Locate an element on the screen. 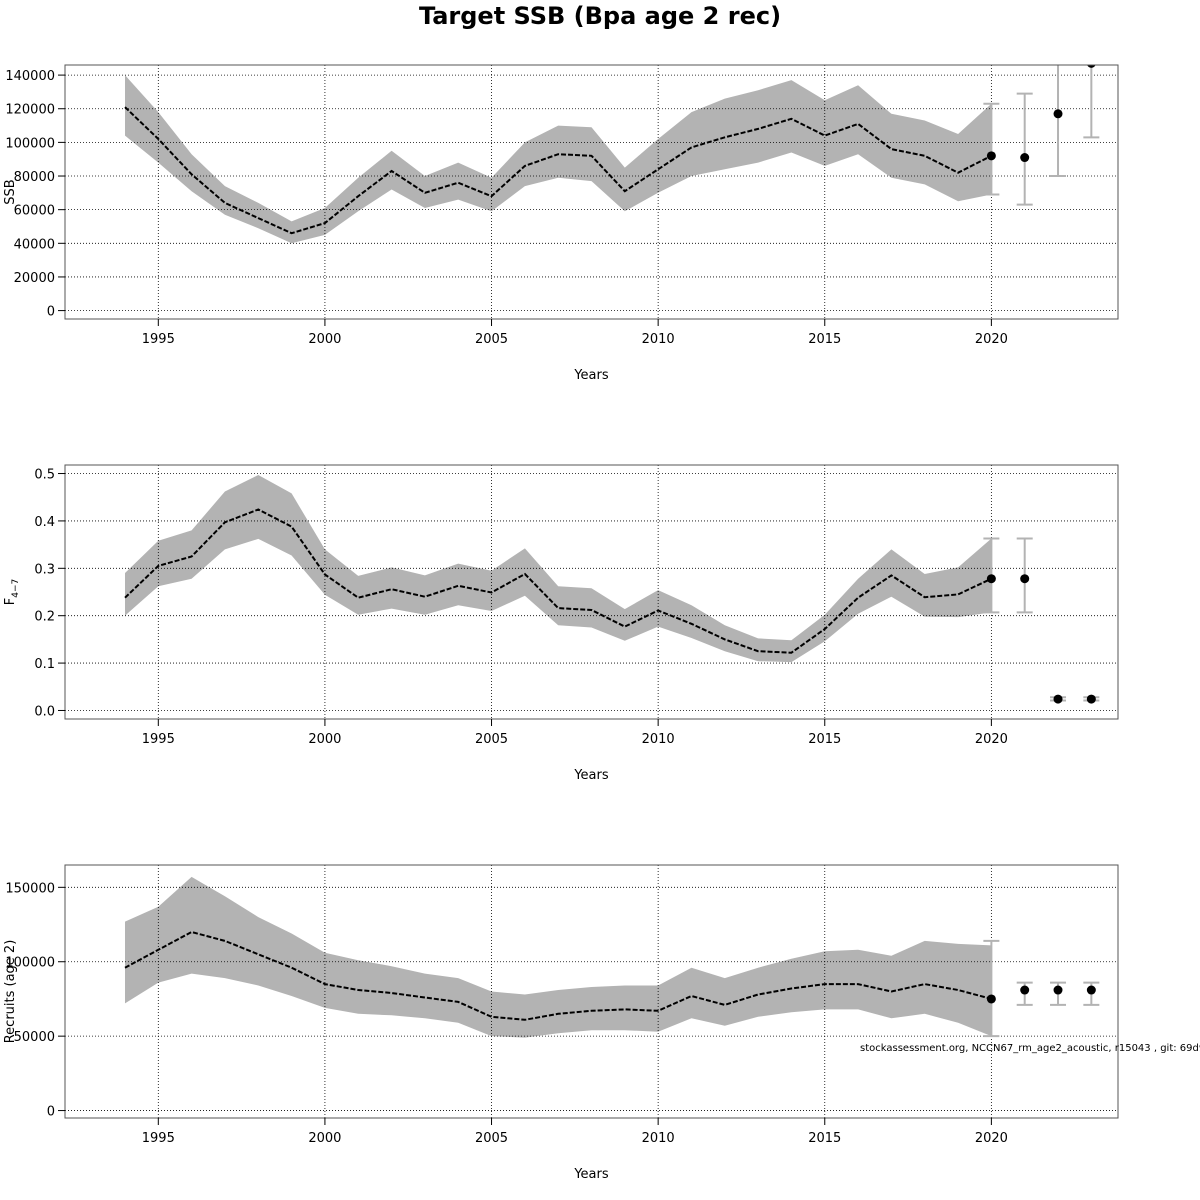  y-tick-label: 0.0 is located at coordinates (44, 711).